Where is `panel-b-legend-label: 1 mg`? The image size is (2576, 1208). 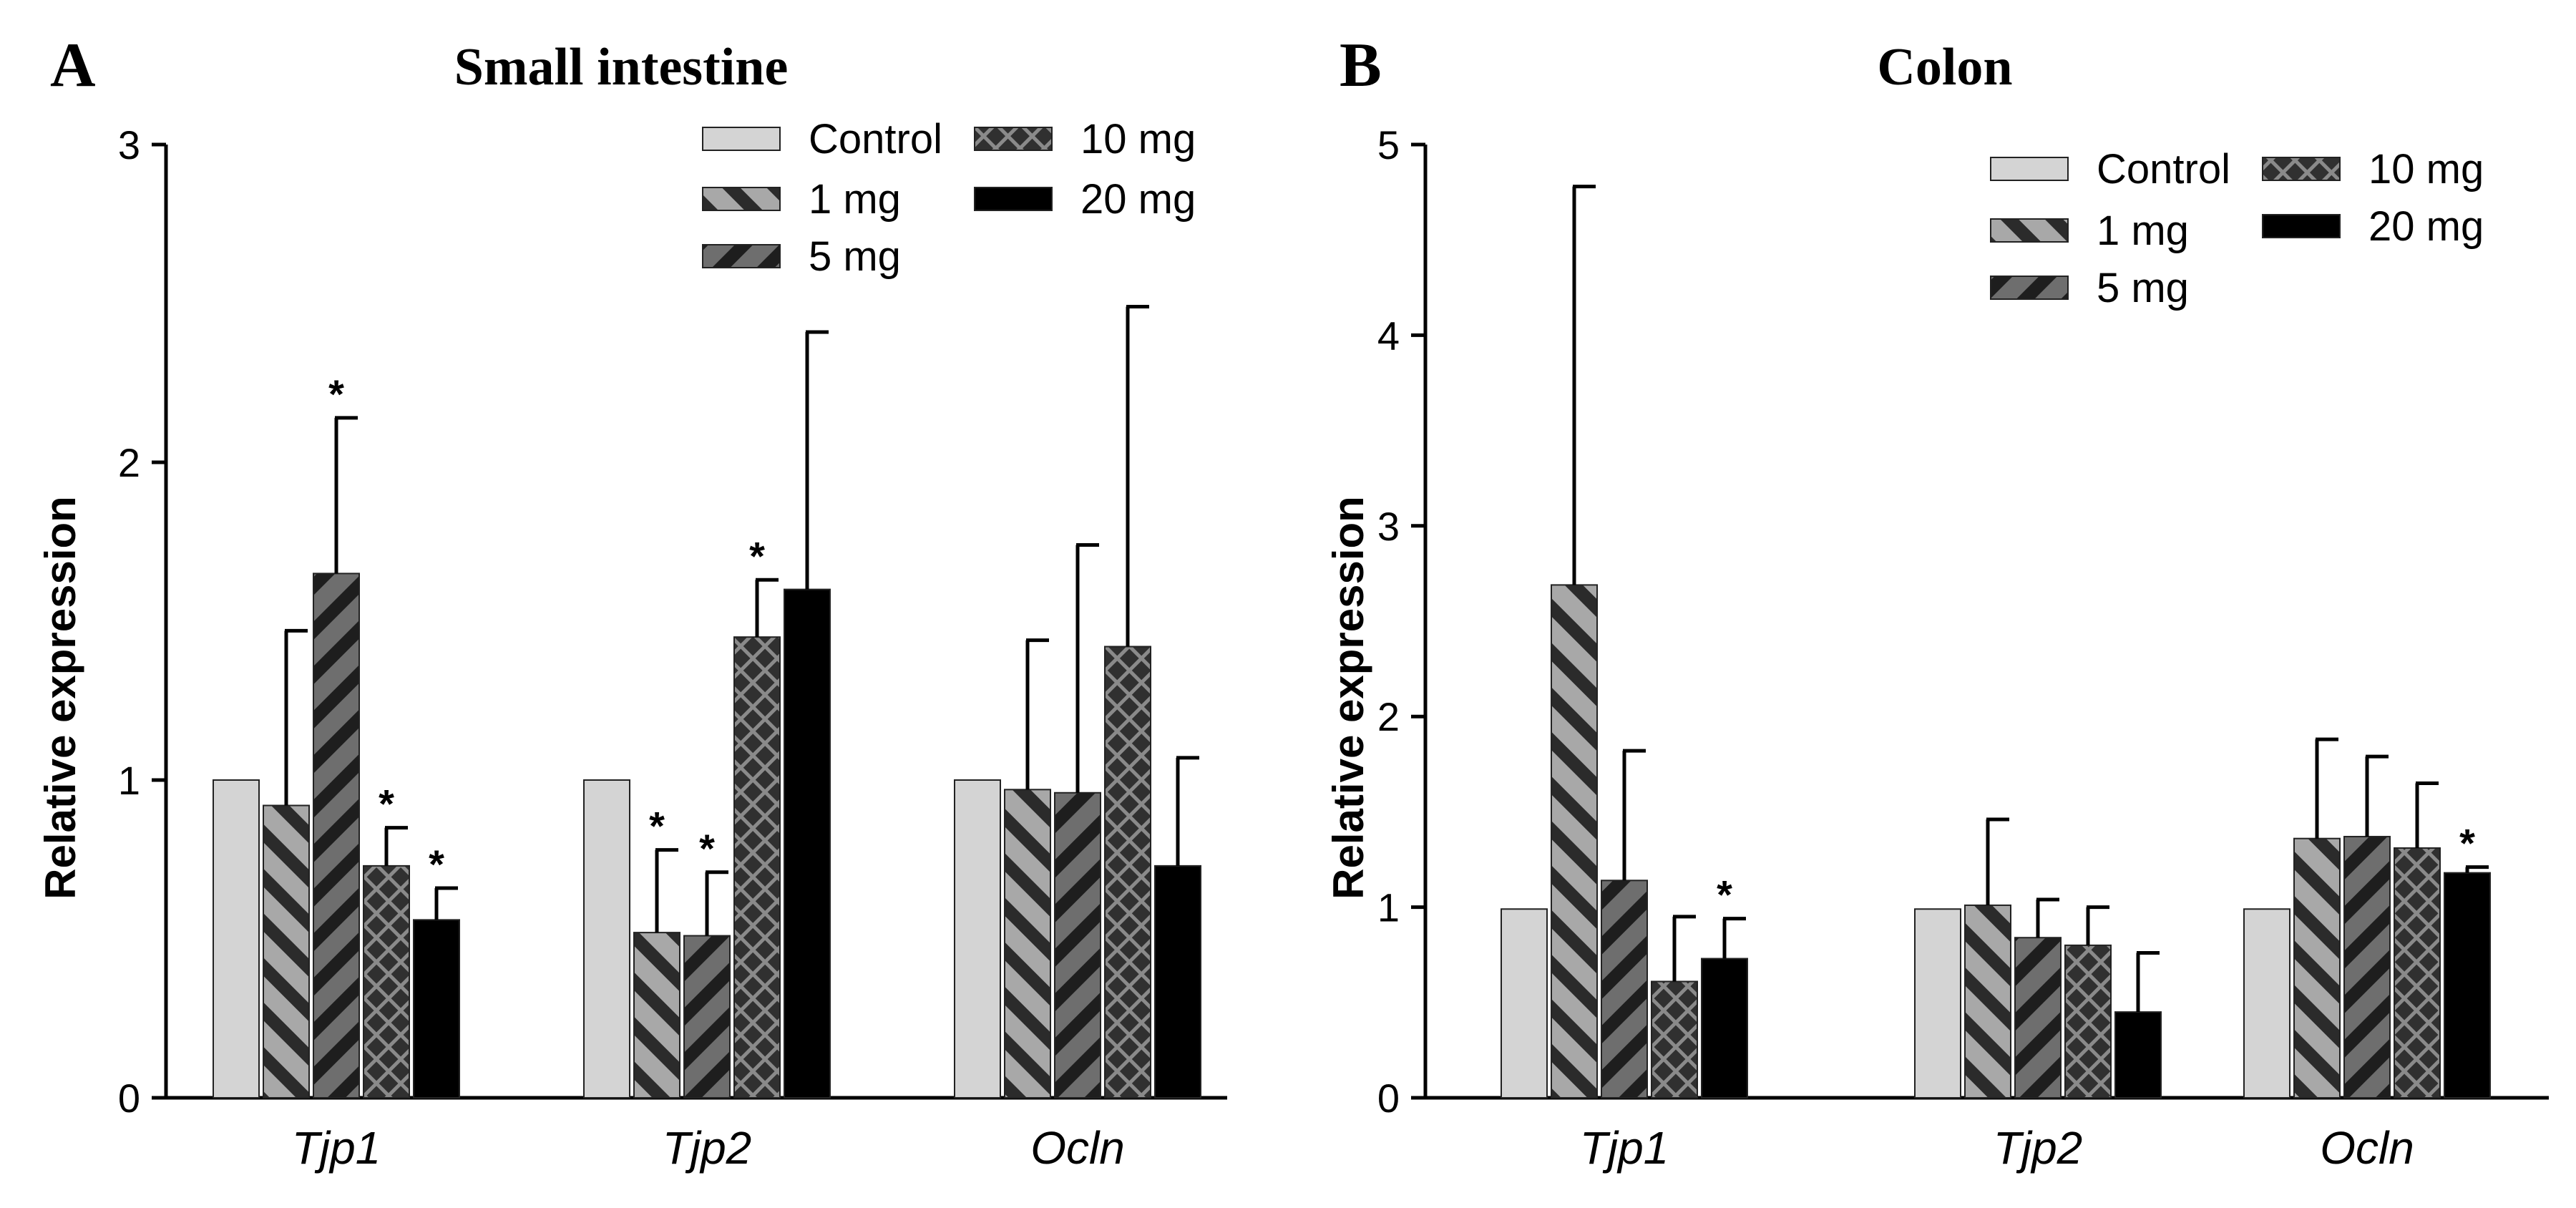 panel-b-legend-label: 1 mg is located at coordinates (2143, 231).